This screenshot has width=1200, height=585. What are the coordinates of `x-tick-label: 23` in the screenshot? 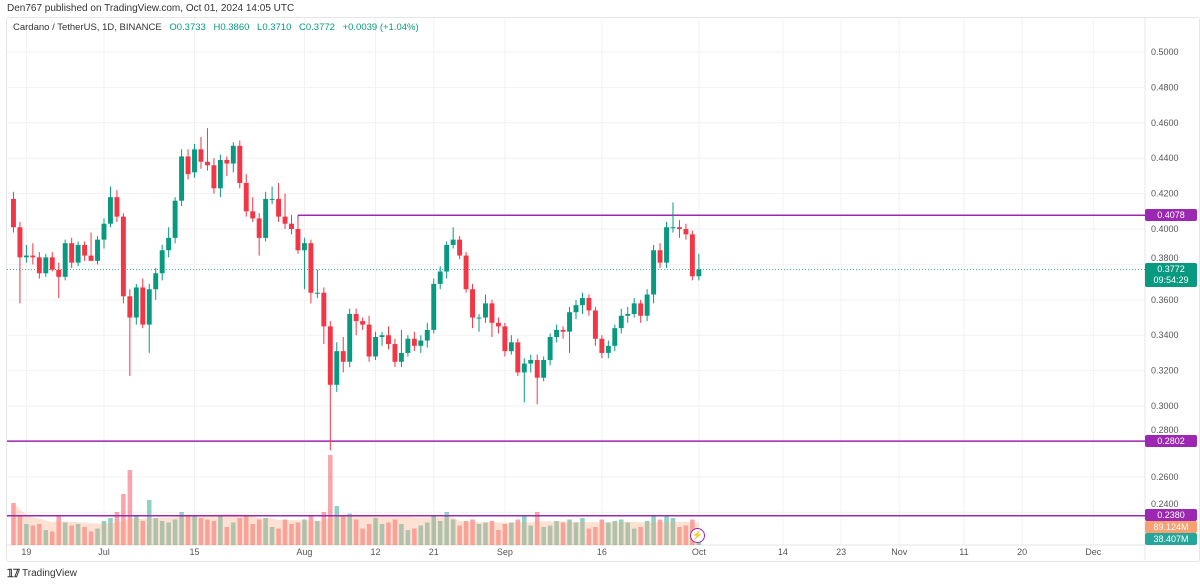 It's located at (841, 552).